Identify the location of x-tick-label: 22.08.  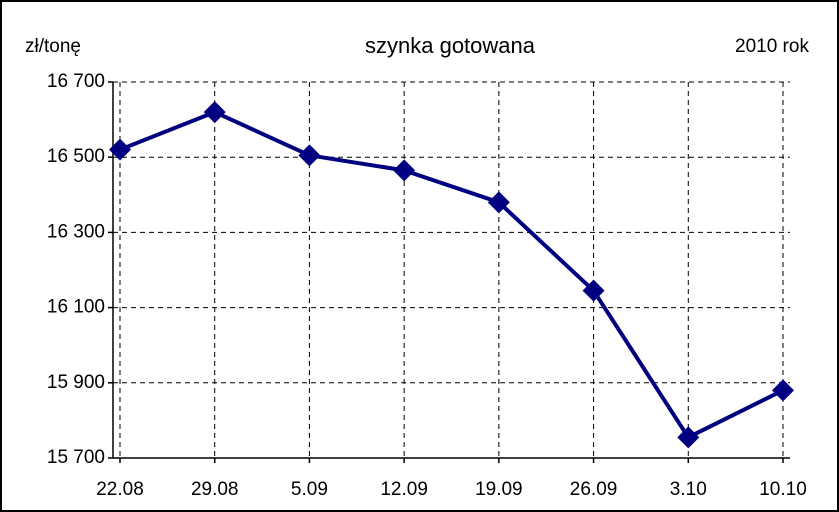
(120, 489).